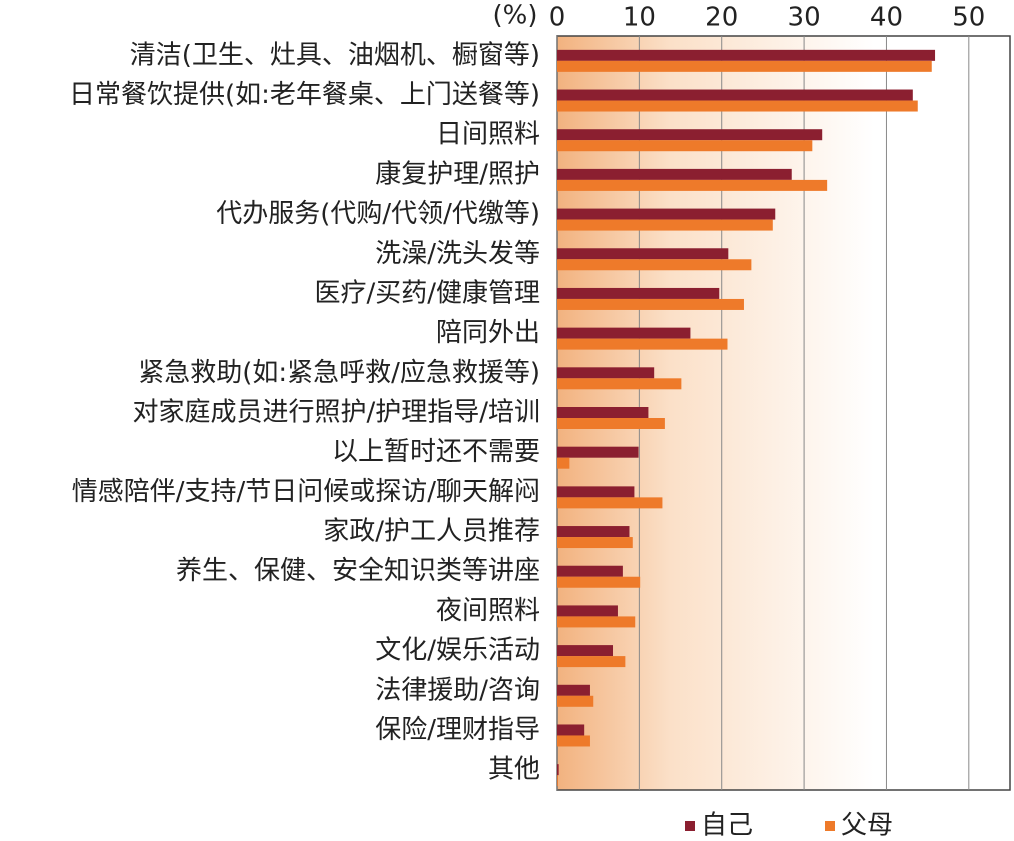 The image size is (1014, 841). What do you see at coordinates (436, 452) in the screenshot?
I see `y-tick-label: 以上暂时还不需要` at bounding box center [436, 452].